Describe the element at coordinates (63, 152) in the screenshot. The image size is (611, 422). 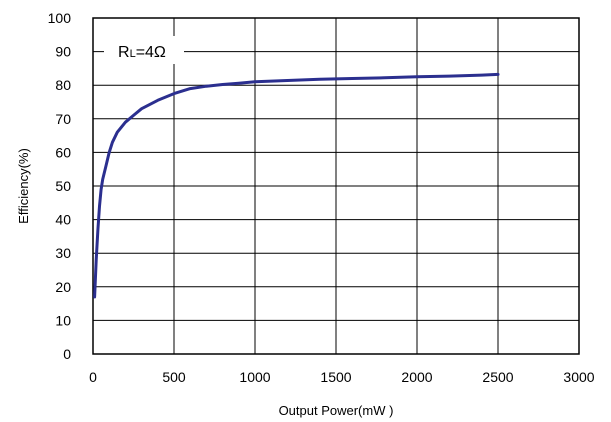
I see `y-tick-label: 60` at that location.